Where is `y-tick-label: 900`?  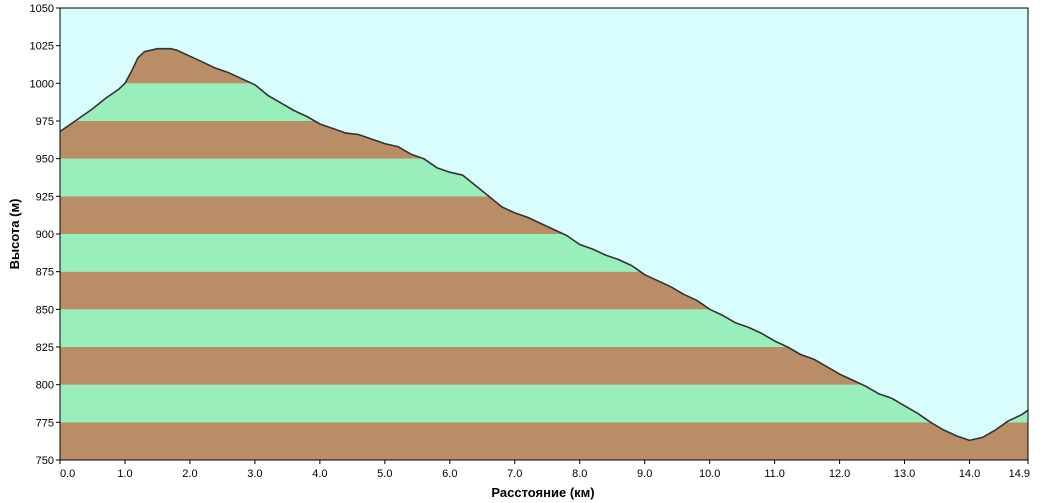
y-tick-label: 900 is located at coordinates (45, 235).